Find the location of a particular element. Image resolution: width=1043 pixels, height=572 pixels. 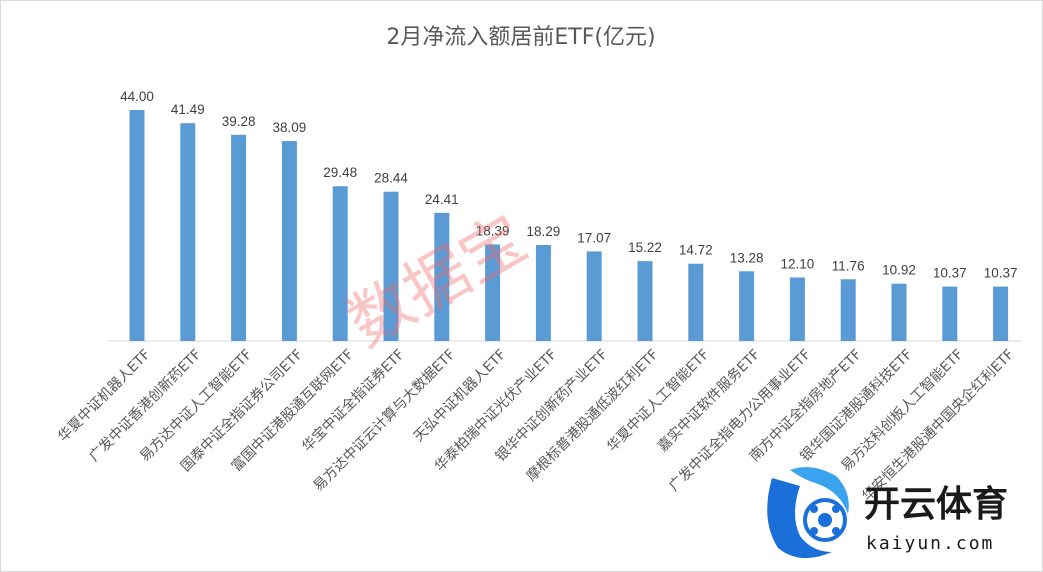

value-label-13: 12.10 is located at coordinates (798, 263).